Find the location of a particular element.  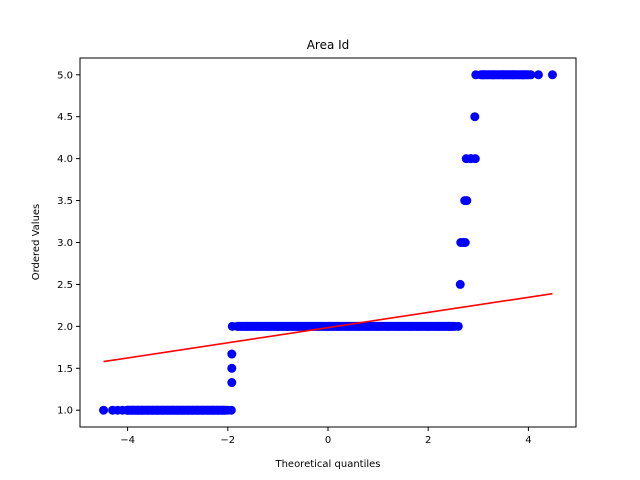

x-axis-ticks: −4 −2 0 2 4 is located at coordinates (326, 436).